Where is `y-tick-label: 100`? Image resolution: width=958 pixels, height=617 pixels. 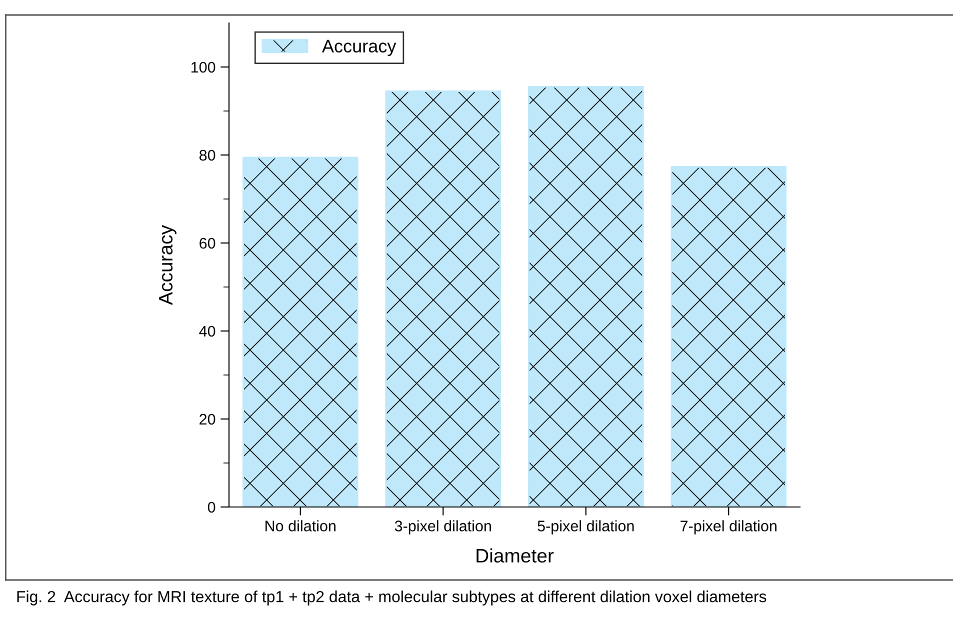
y-tick-label: 100 is located at coordinates (203, 67).